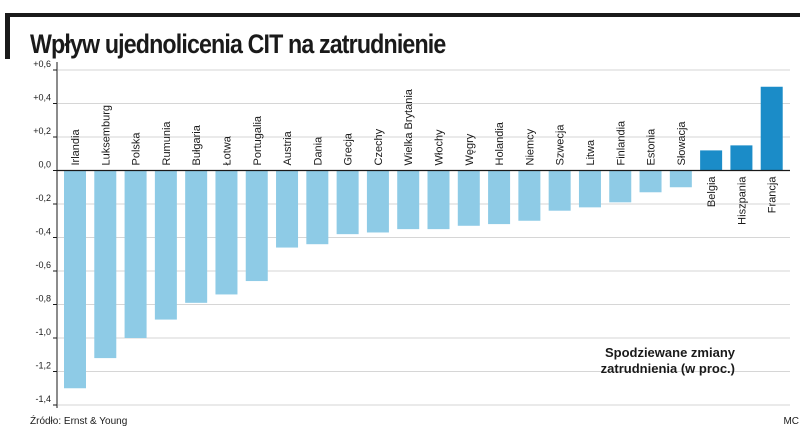  I want to click on top-rule, so click(402, 15).